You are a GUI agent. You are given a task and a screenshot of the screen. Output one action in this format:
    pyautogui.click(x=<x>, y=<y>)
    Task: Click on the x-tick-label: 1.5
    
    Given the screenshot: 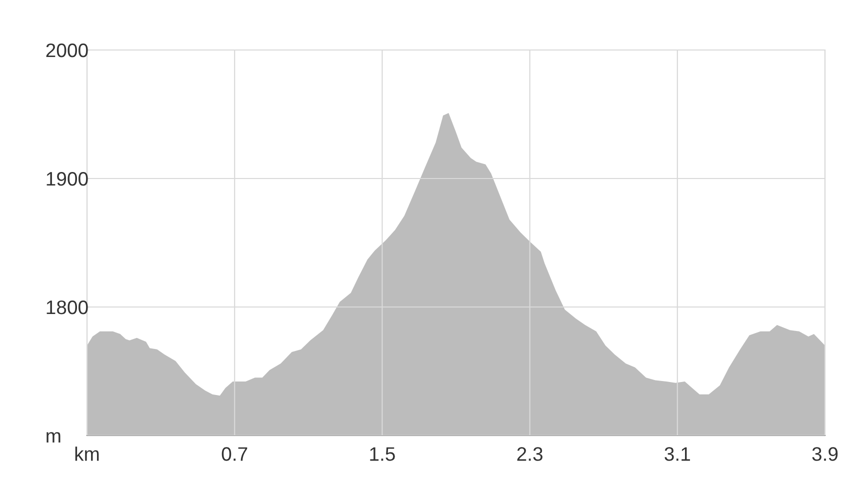 What is the action you would take?
    pyautogui.click(x=382, y=454)
    